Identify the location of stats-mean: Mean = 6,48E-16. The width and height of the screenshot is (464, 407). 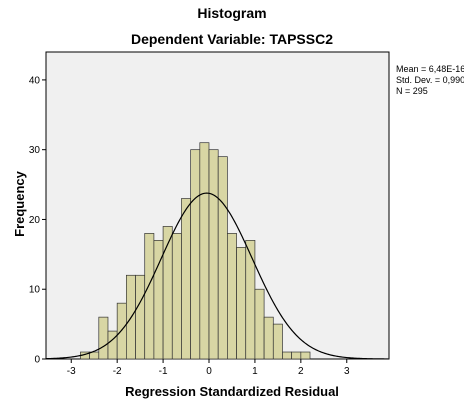
(430, 69).